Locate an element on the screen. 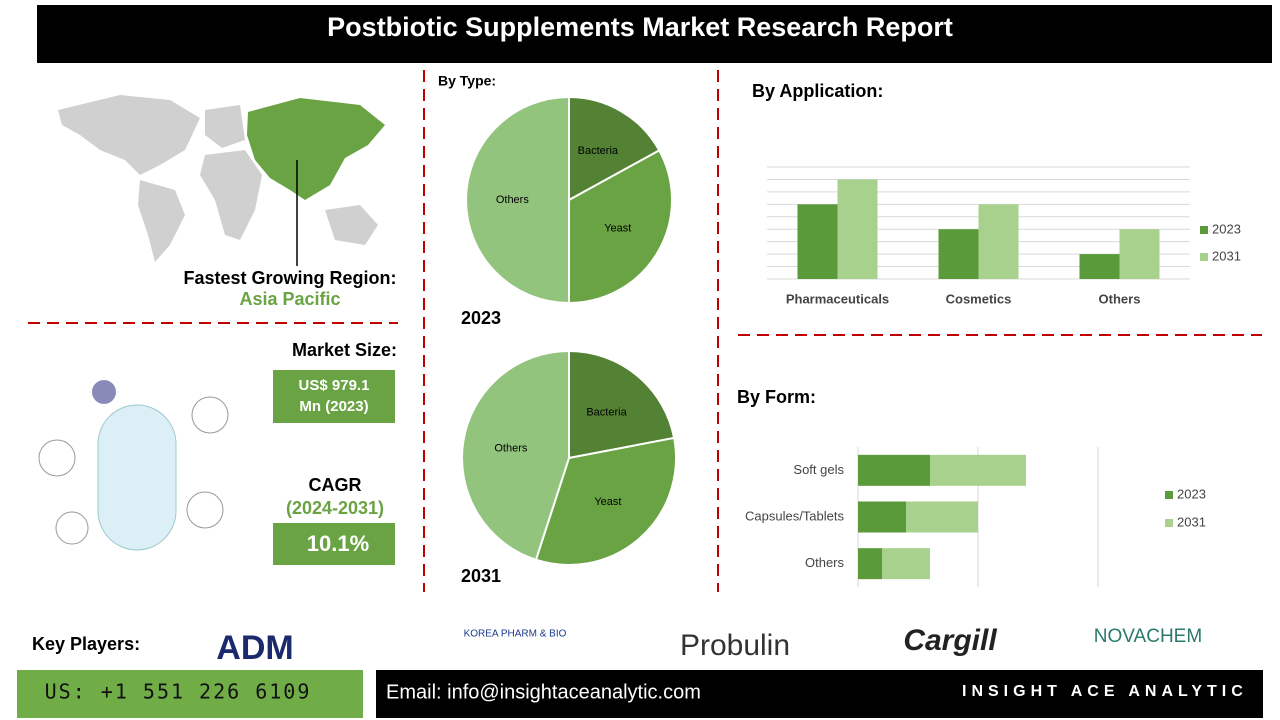 This screenshot has height=720, width=1280. market-size-value: Mn (2023) is located at coordinates (333, 406).